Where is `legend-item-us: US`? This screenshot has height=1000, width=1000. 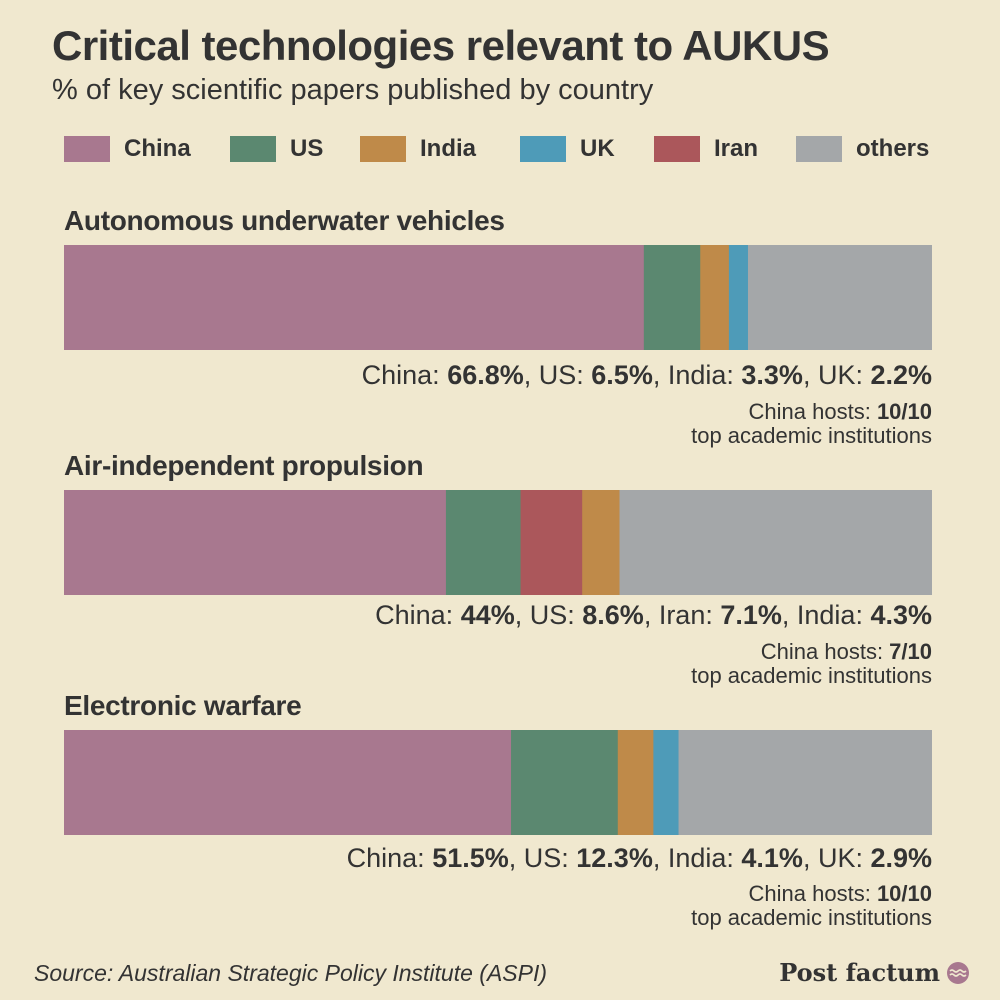
legend-item-us: US is located at coordinates (276, 149).